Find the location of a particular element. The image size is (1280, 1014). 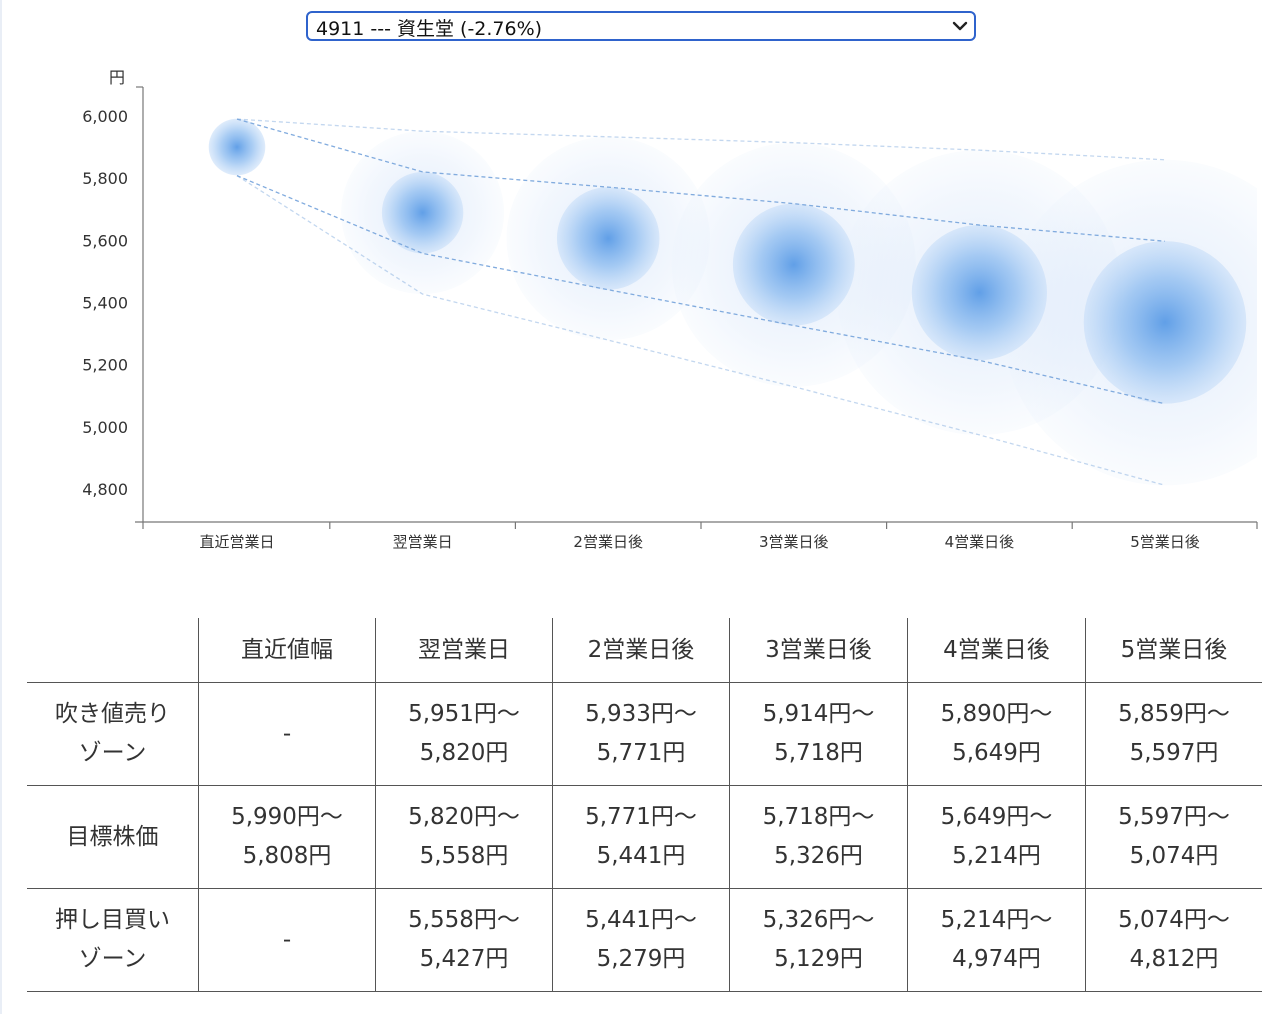

header-cell: 3営業日後 is located at coordinates (818, 650).